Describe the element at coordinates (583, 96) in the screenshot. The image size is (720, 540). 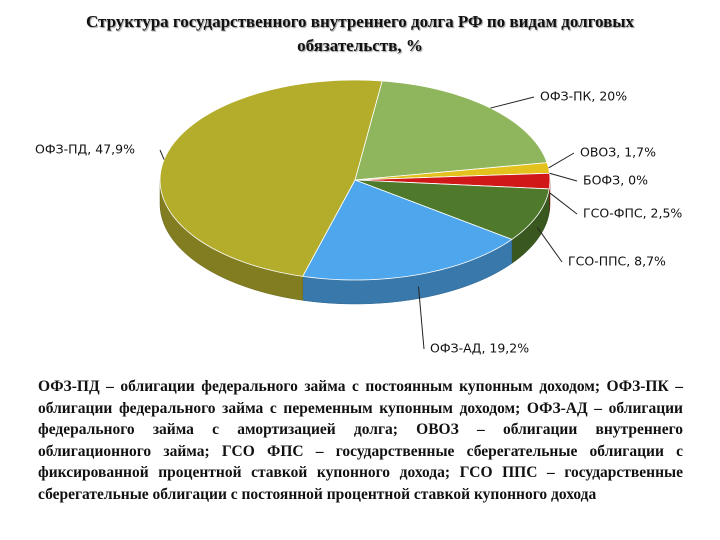
I see `data-label: ОФЗ-ПК, 20%` at that location.